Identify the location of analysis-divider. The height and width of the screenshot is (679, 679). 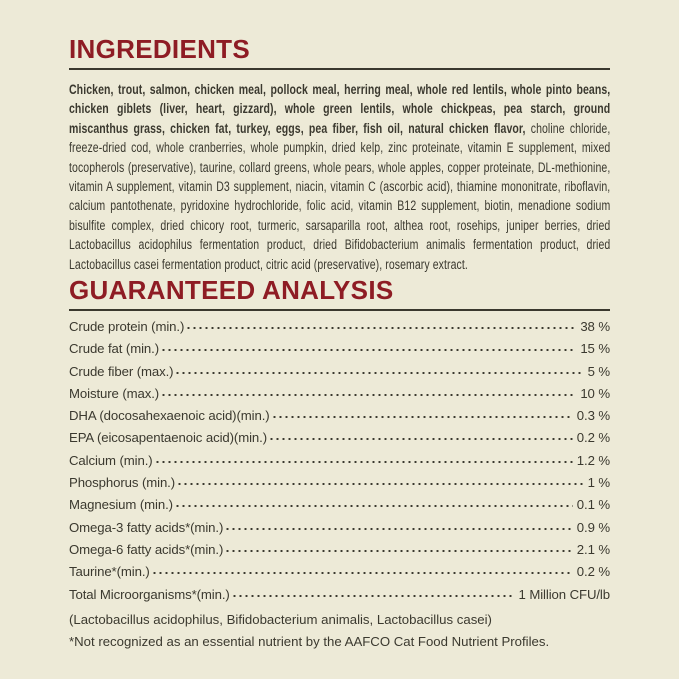
(339, 310).